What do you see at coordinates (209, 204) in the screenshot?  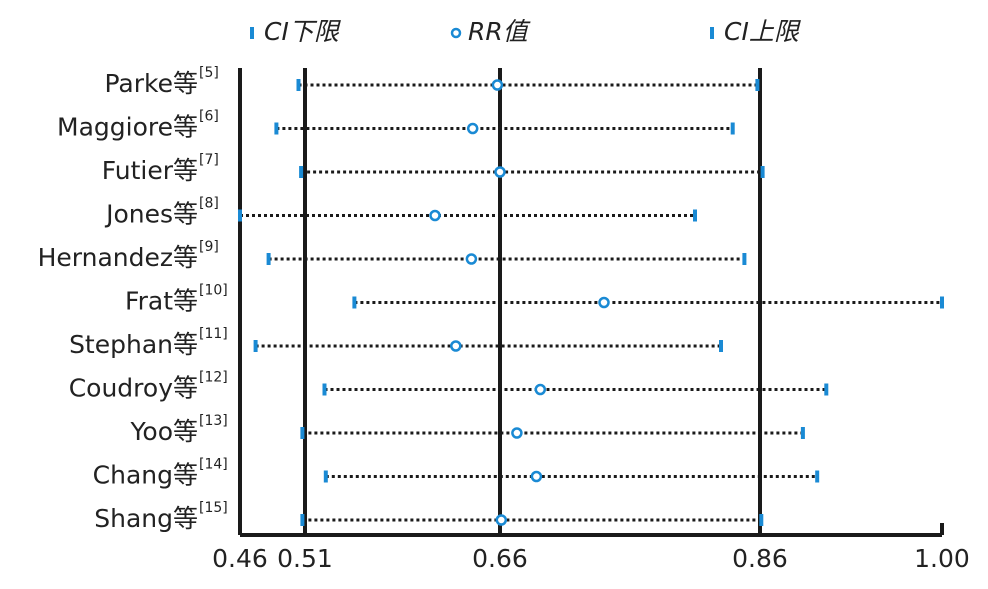 I see `row-ref: [8]` at bounding box center [209, 204].